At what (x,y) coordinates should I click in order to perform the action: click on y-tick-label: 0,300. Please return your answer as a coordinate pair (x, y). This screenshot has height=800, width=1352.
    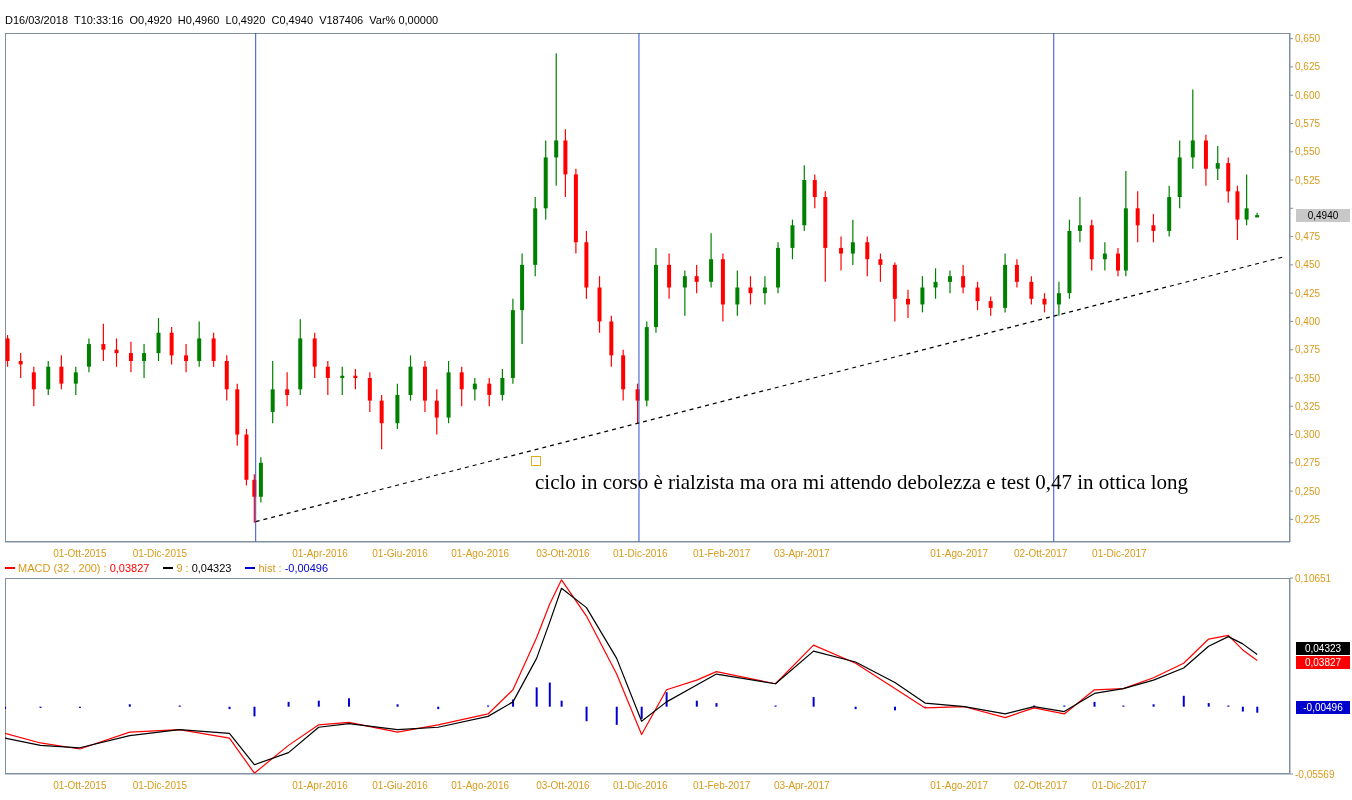
    Looking at the image, I should click on (1308, 435).